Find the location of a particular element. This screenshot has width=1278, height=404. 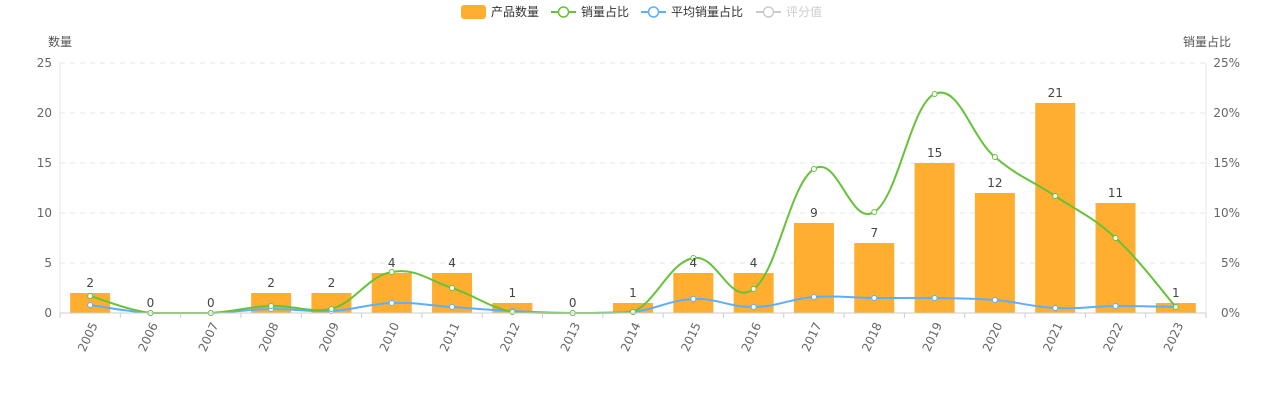

y-tick-label: 5 is located at coordinates (48, 263).